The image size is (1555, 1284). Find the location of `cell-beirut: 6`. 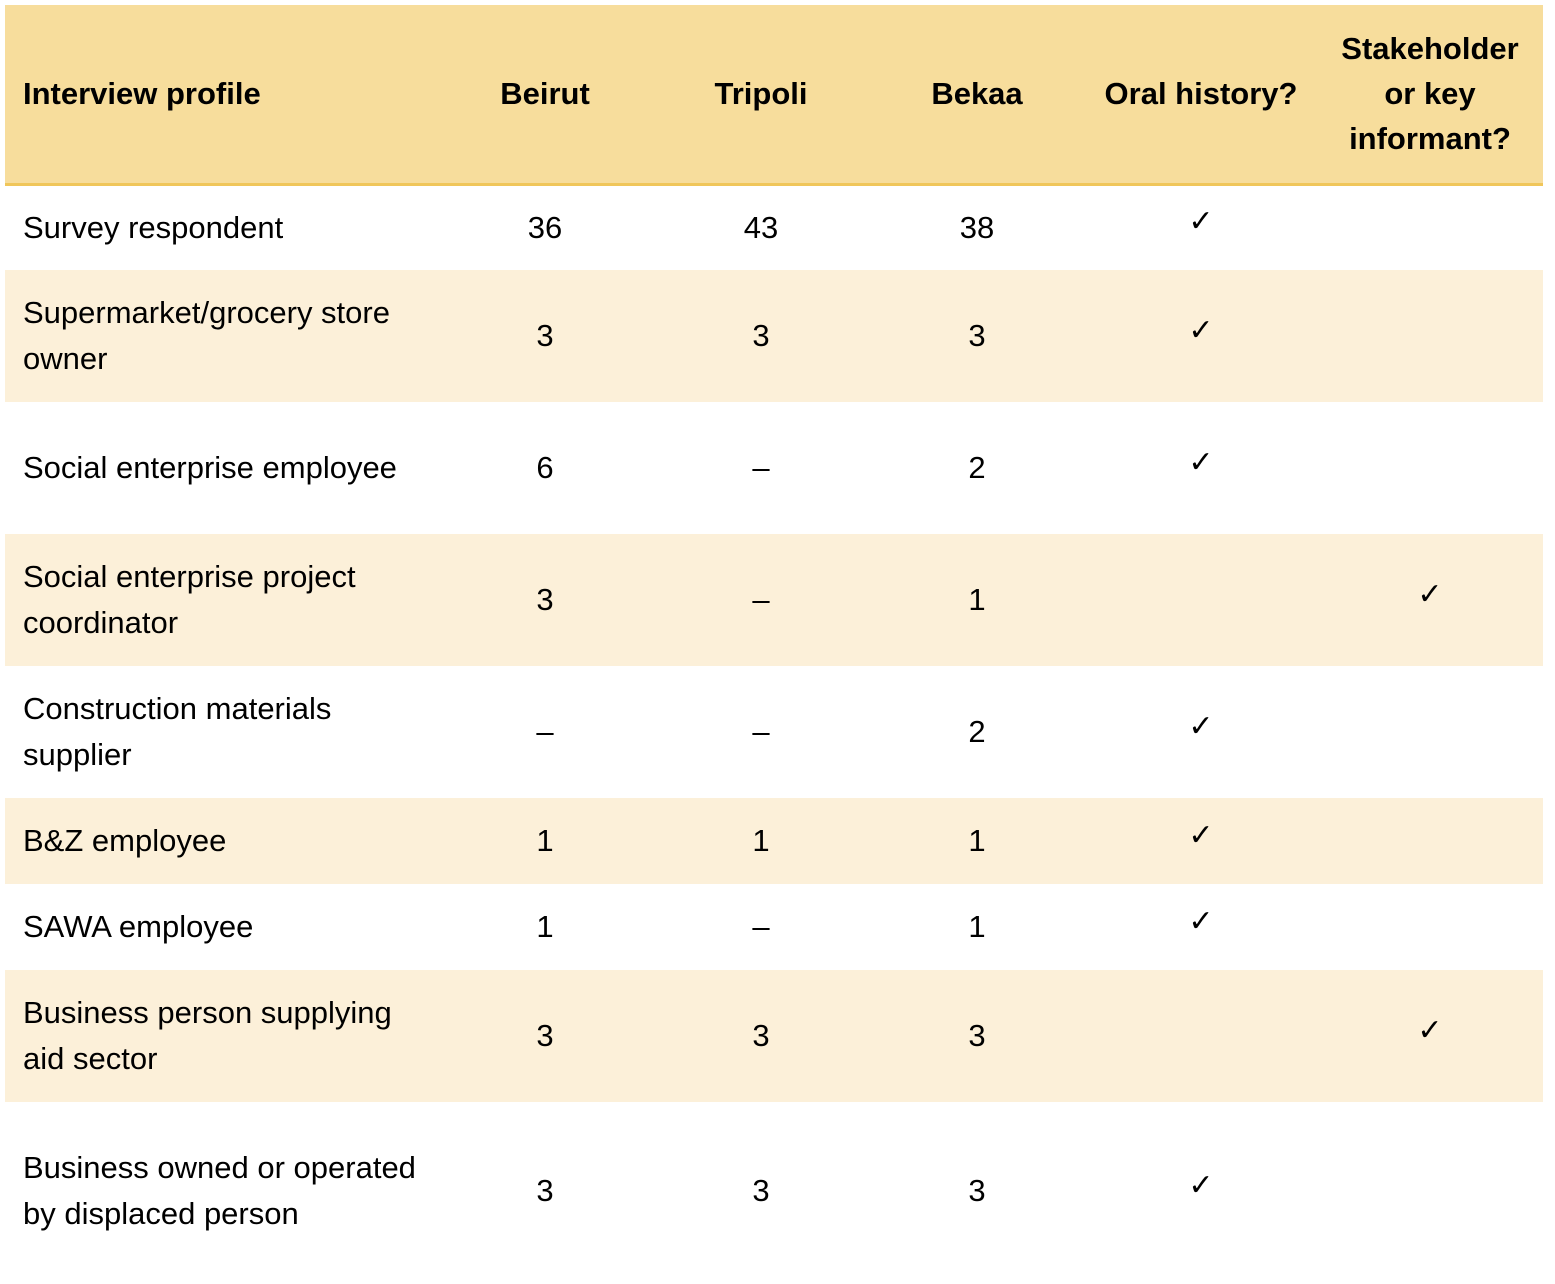

cell-beirut: 6 is located at coordinates (545, 467).